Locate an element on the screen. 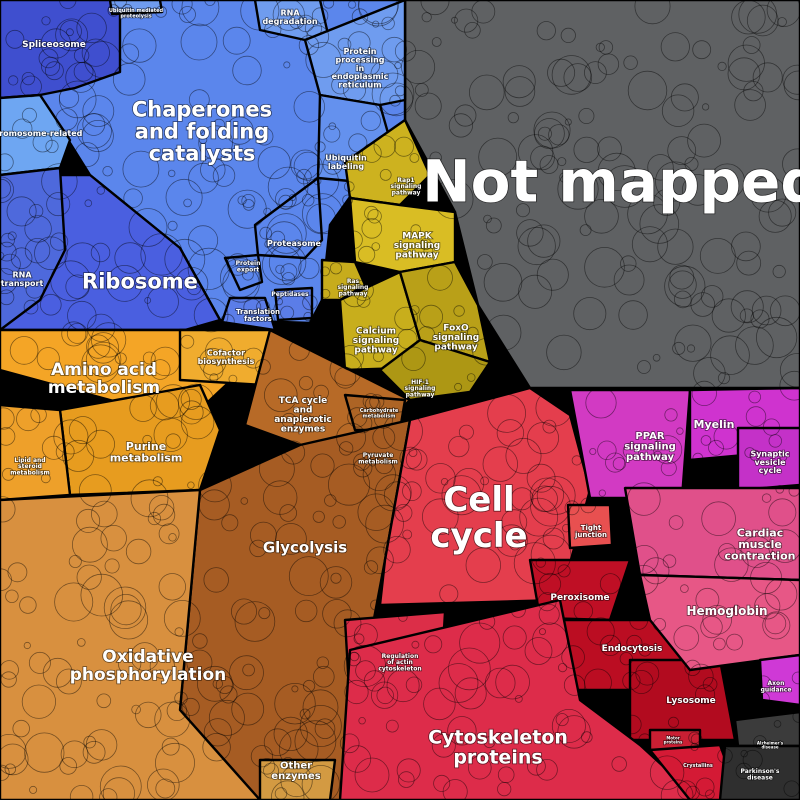 The width and height of the screenshot is (800, 800). cell-ras-signaling-pathway is located at coordinates (343, 280).